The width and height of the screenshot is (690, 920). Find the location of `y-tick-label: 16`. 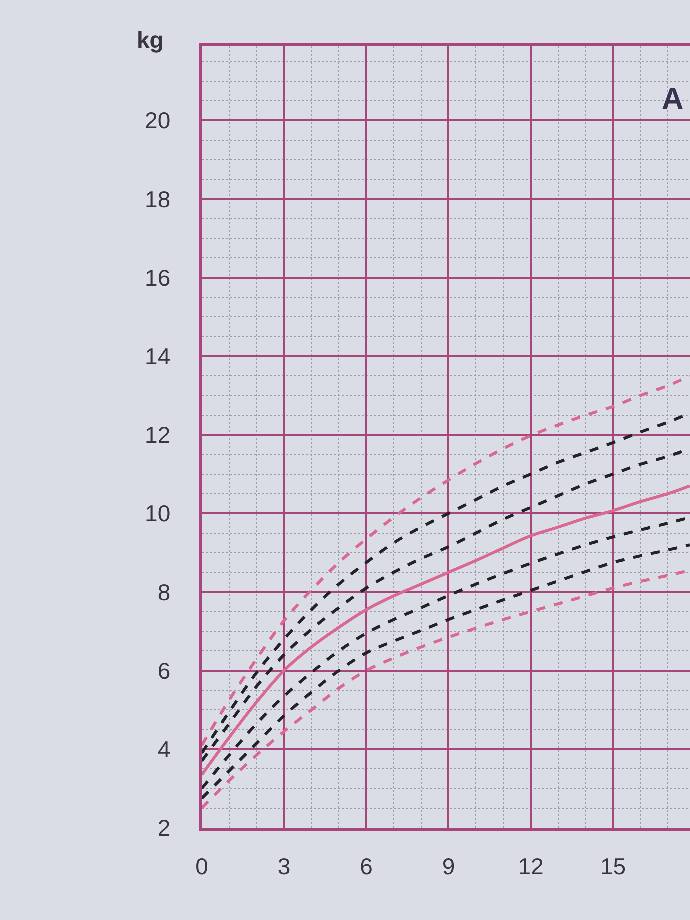

y-tick-label: 16 is located at coordinates (158, 277).